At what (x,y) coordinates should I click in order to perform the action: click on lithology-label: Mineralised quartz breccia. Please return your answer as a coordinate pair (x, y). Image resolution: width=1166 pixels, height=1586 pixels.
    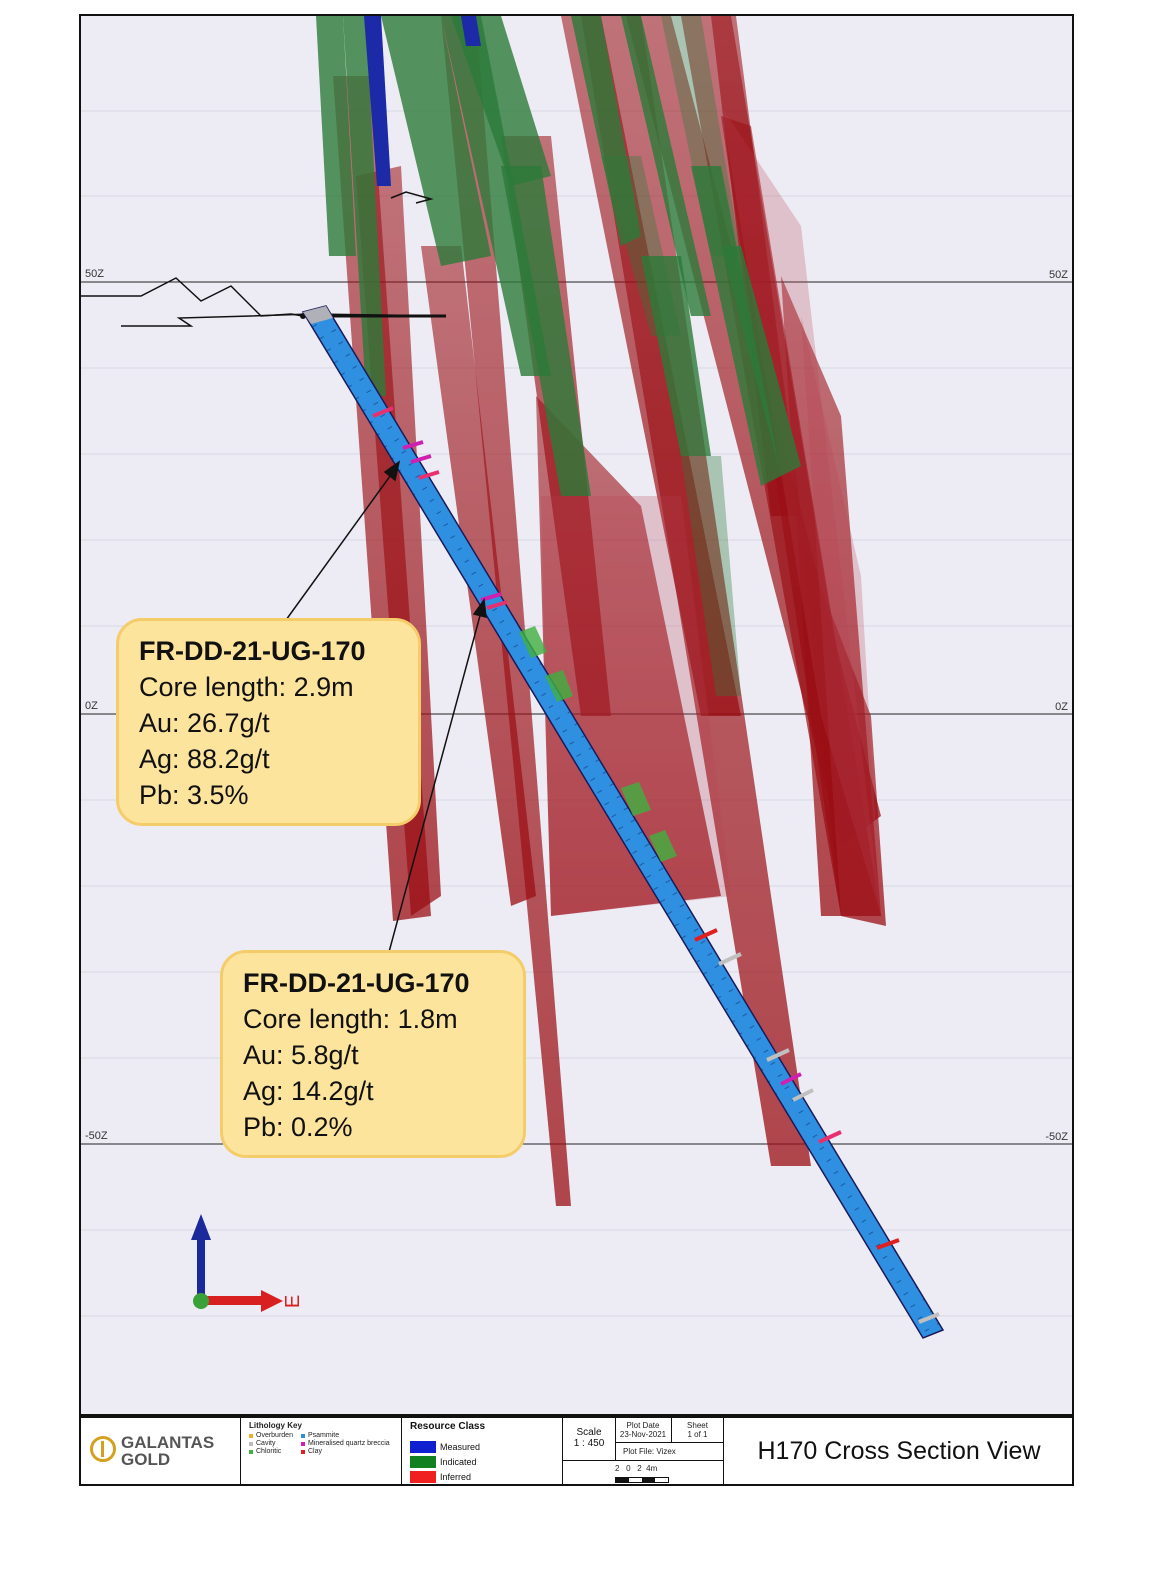
    Looking at the image, I should click on (349, 1443).